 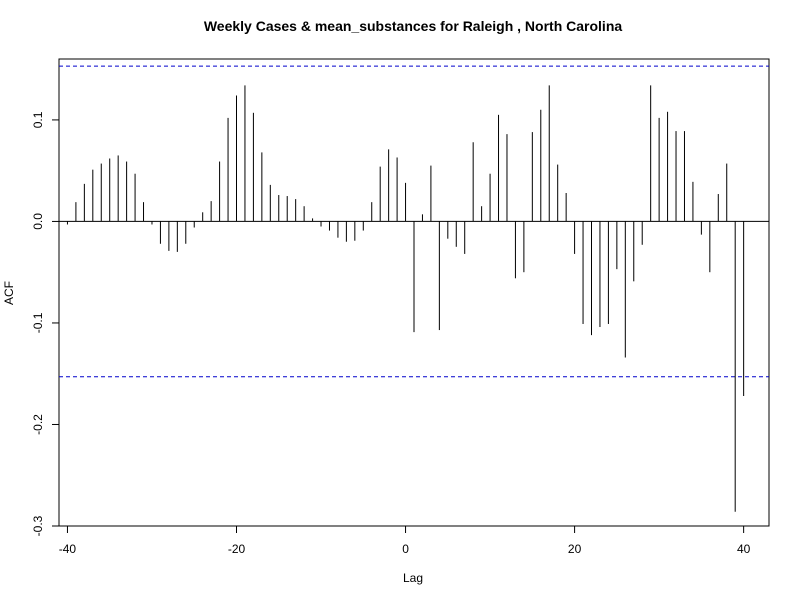 What do you see at coordinates (413, 578) in the screenshot?
I see `x-axis-label: Lag` at bounding box center [413, 578].